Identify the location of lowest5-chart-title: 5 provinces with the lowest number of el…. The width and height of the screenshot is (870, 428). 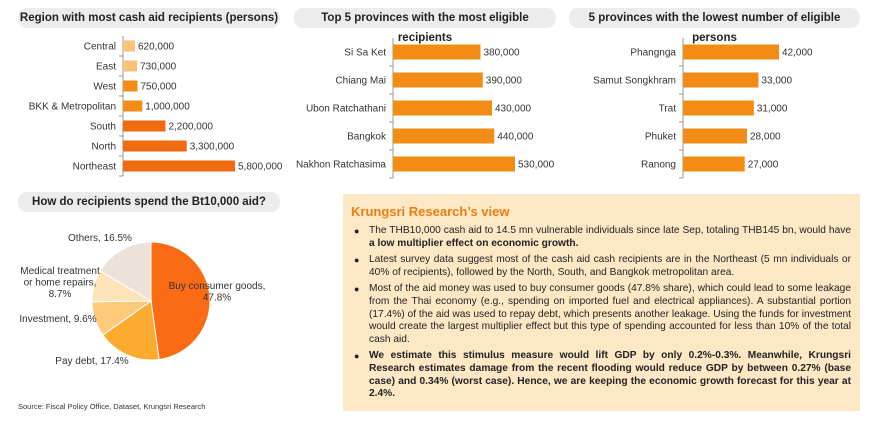
(714, 26).